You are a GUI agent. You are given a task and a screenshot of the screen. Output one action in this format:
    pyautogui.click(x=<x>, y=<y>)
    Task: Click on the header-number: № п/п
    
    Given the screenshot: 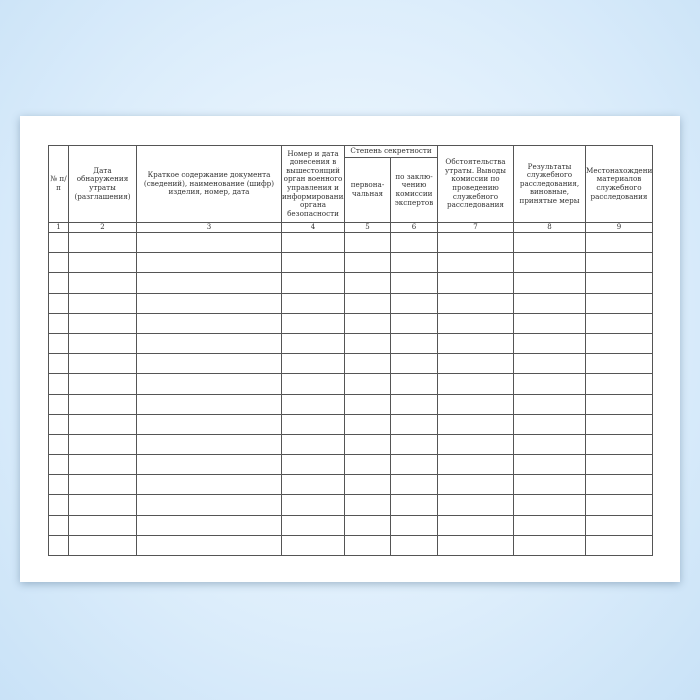 What is the action you would take?
    pyautogui.click(x=58, y=184)
    